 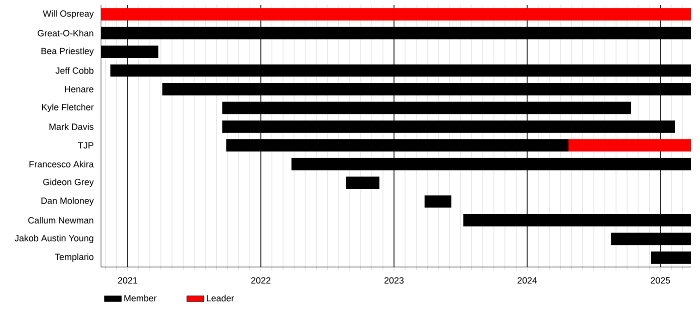 What do you see at coordinates (128, 280) in the screenshot?
I see `x-tick-label: 2021` at bounding box center [128, 280].